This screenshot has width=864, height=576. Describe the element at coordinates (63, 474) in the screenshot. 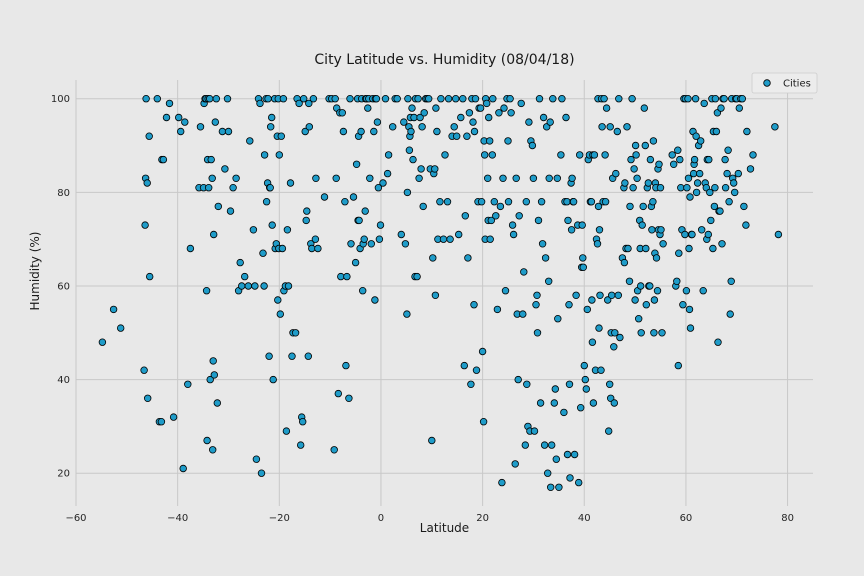

I see `y-tick-label: 20` at that location.